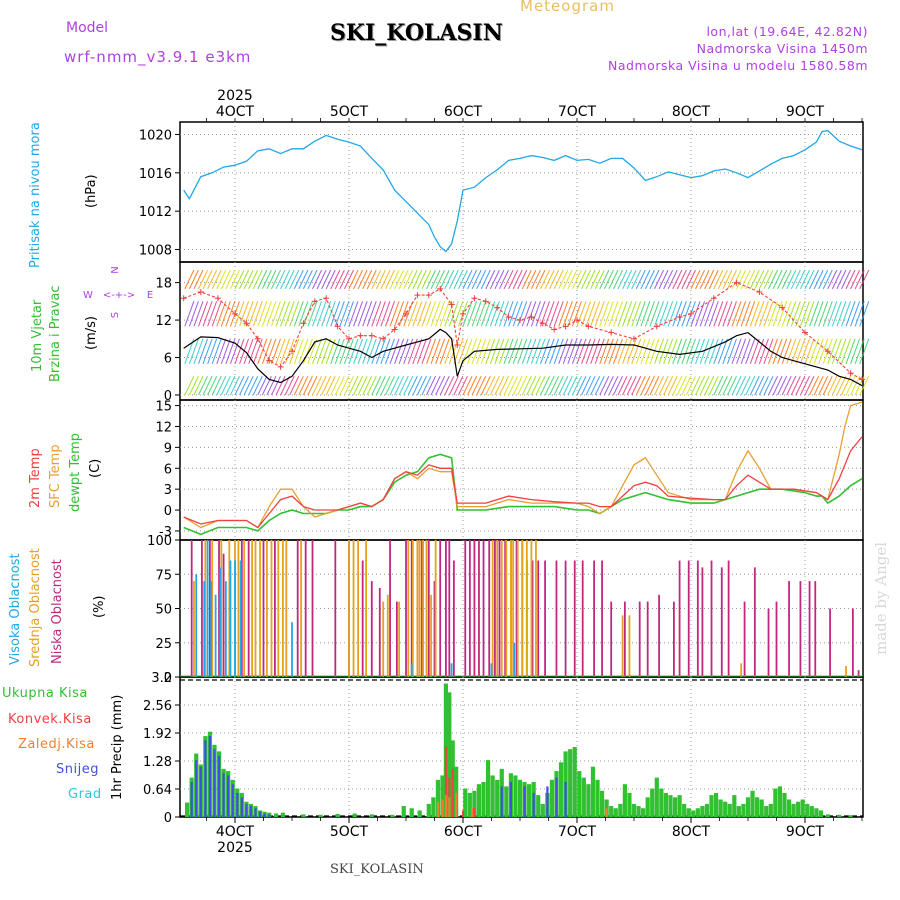  Describe the element at coordinates (463, 112) in the screenshot. I see `time-label-top: 6OCT` at that location.